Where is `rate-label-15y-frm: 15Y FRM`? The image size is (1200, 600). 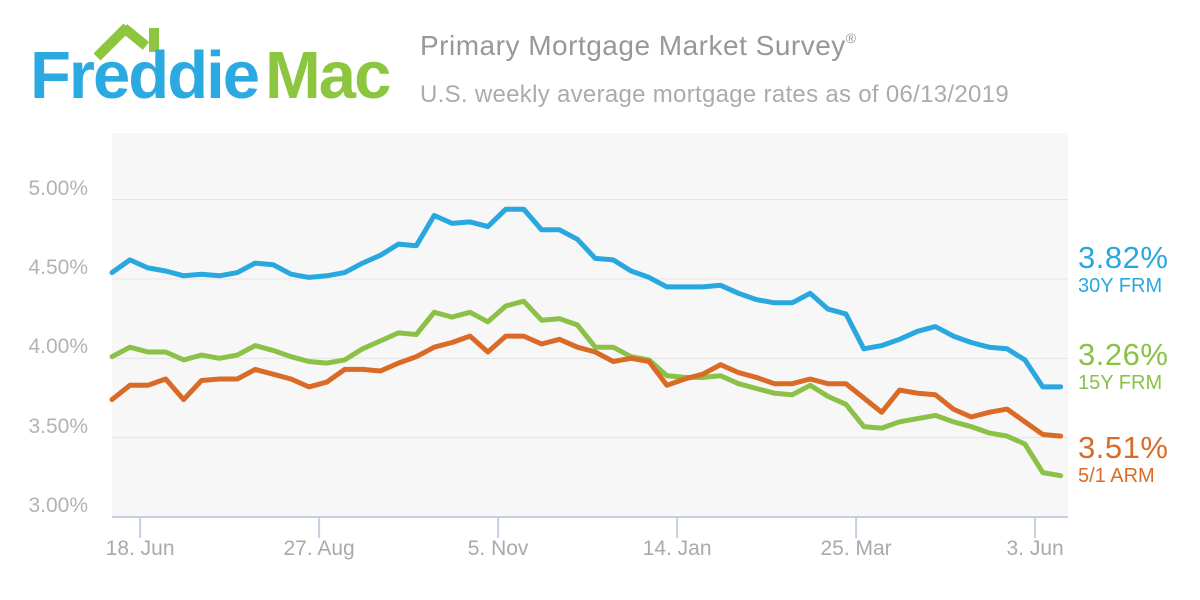
rate-label-15y-frm: 15Y FRM is located at coordinates (1120, 383).